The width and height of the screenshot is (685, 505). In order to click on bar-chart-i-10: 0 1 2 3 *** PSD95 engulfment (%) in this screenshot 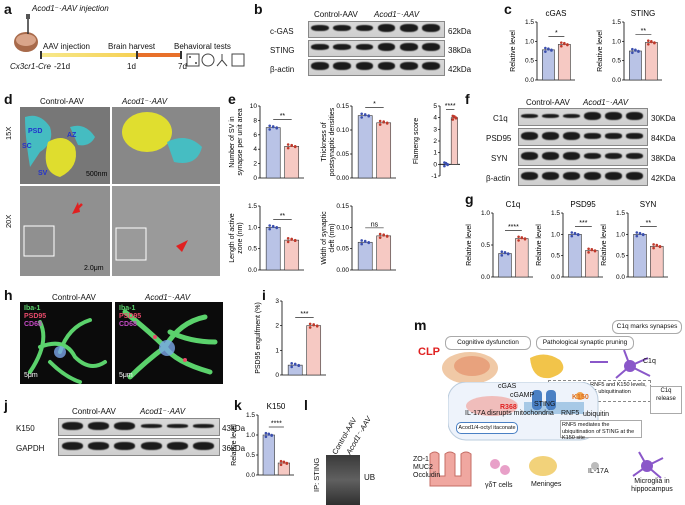, I will do `click(290, 338)`.